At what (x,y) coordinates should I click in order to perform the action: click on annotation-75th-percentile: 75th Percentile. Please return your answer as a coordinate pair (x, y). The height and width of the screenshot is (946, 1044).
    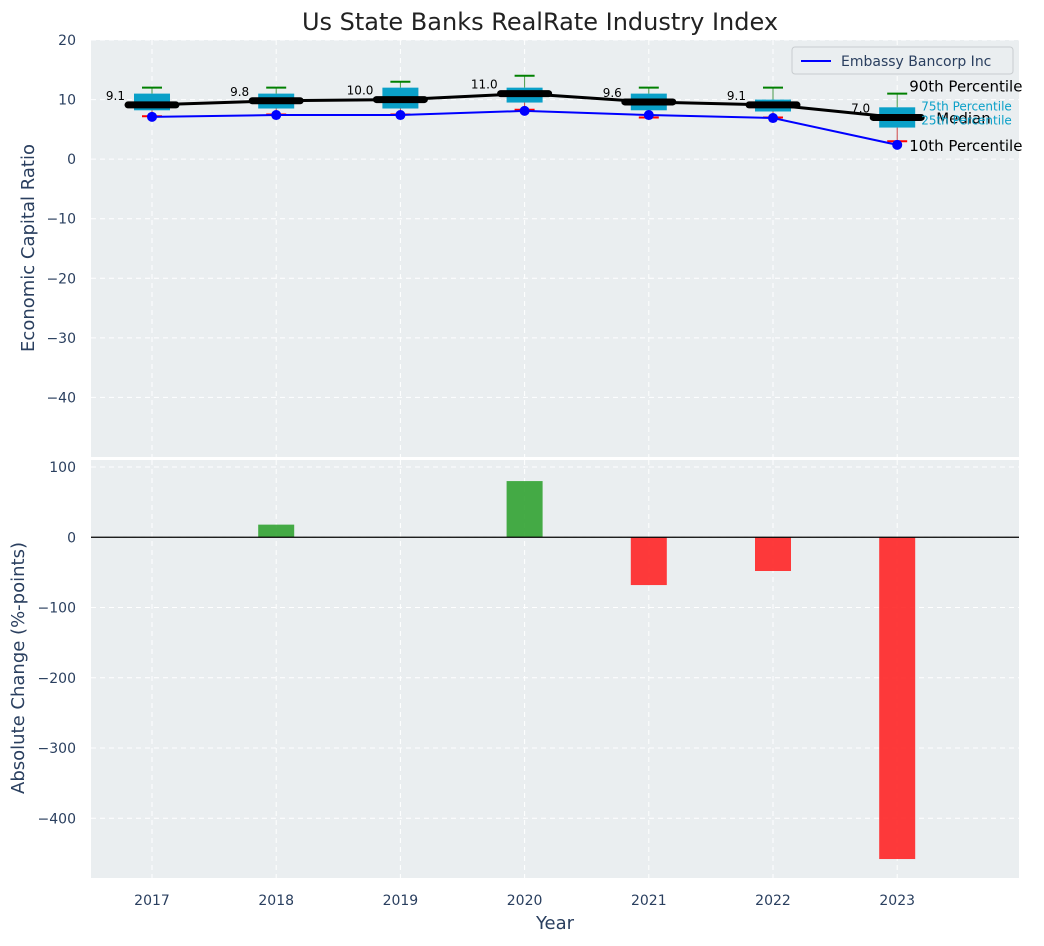
    Looking at the image, I should click on (966, 106).